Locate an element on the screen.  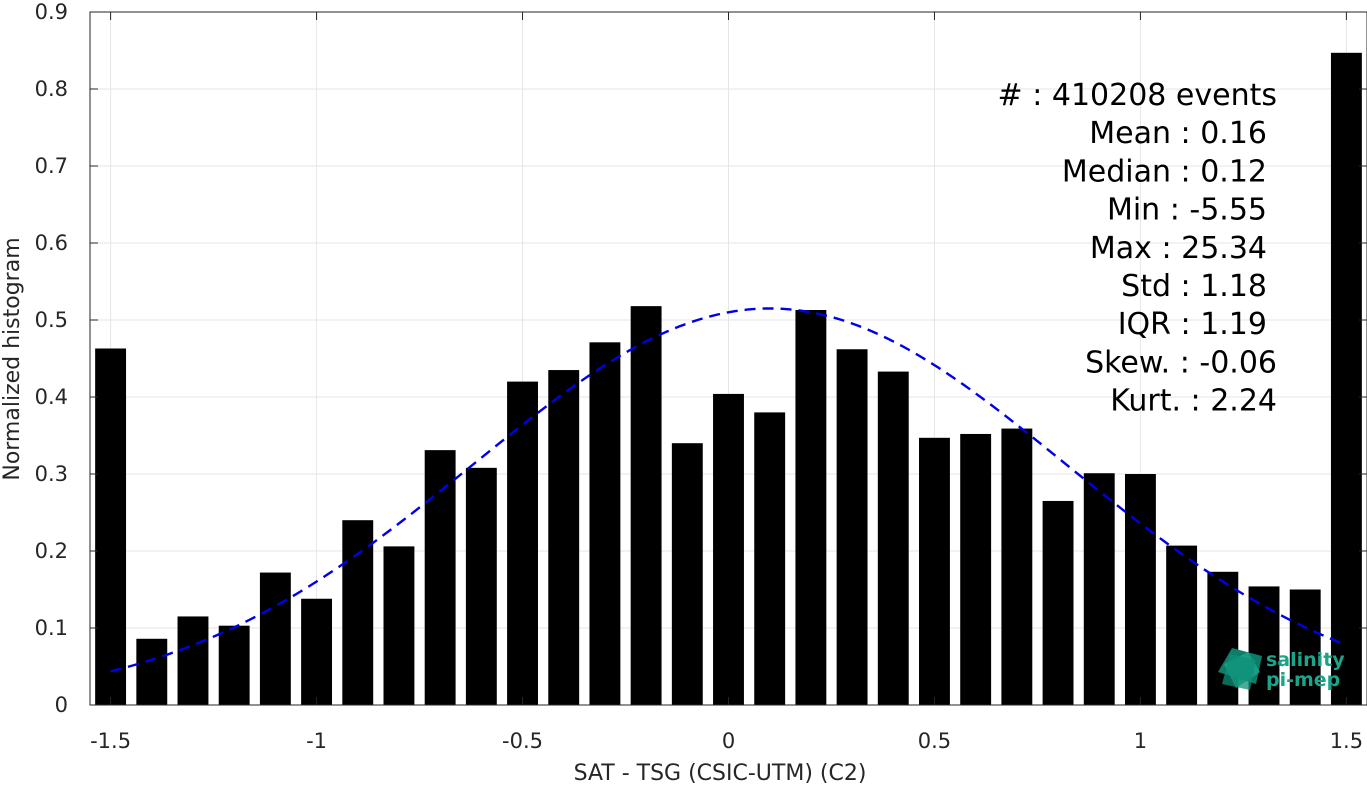
y-tick-label: 0.8 is located at coordinates (51, 89).